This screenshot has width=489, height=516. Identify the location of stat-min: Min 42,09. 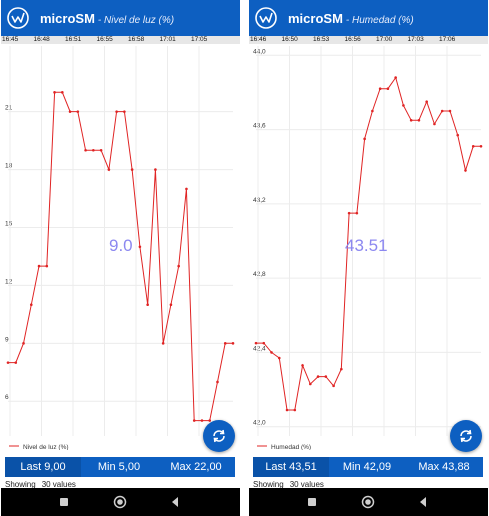
(367, 467).